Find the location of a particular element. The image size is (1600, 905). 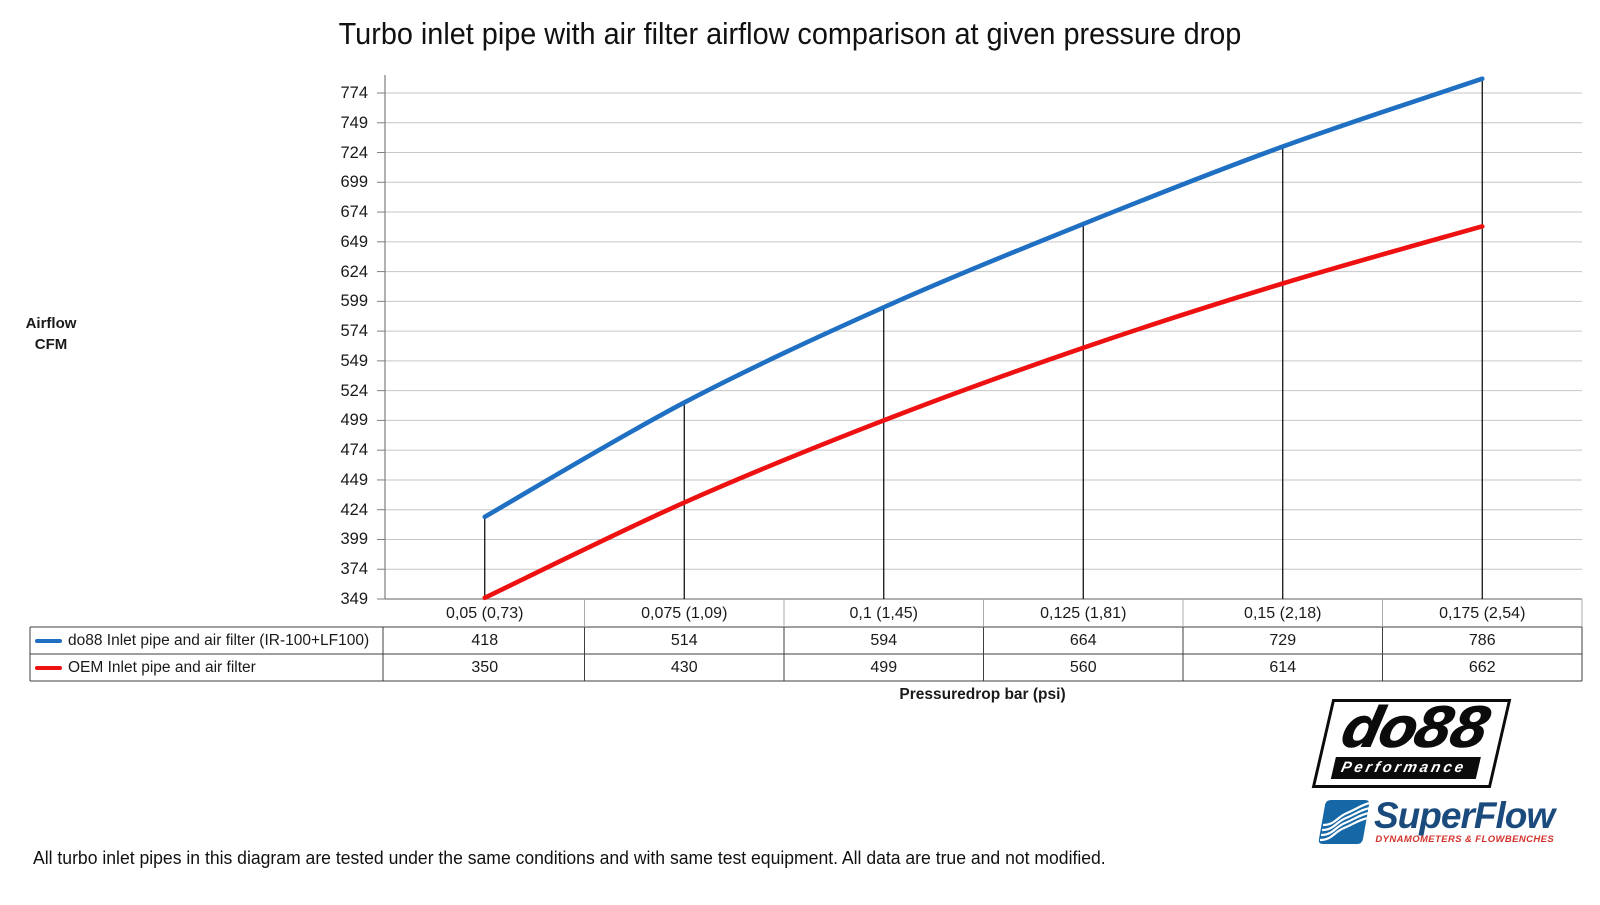

do88-logo-text: do88 is located at coordinates (1414, 728).